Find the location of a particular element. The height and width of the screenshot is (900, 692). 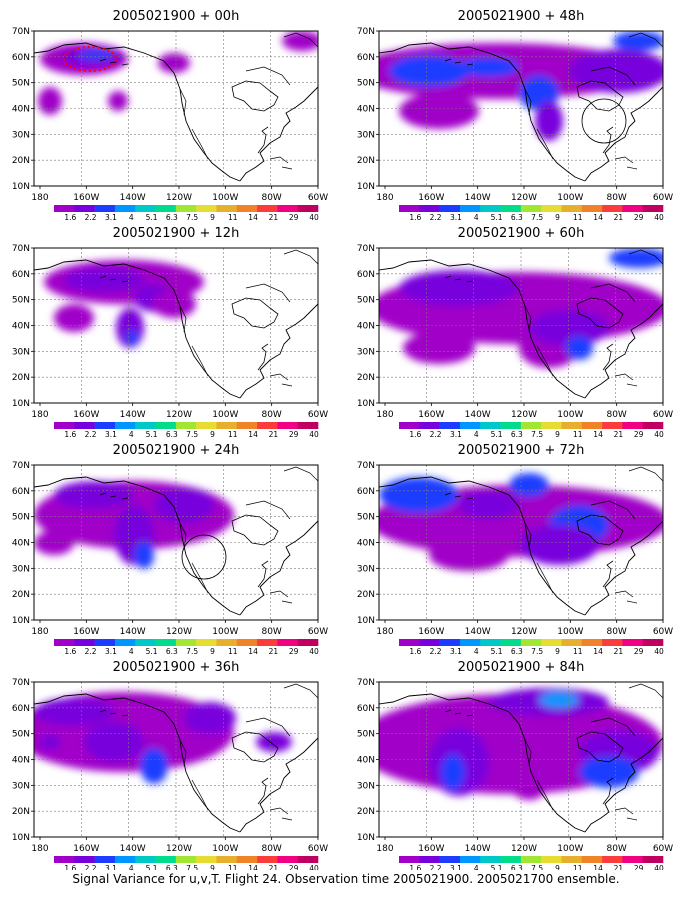

panel-title: 2005021900 + 48h is located at coordinates (521, 16).